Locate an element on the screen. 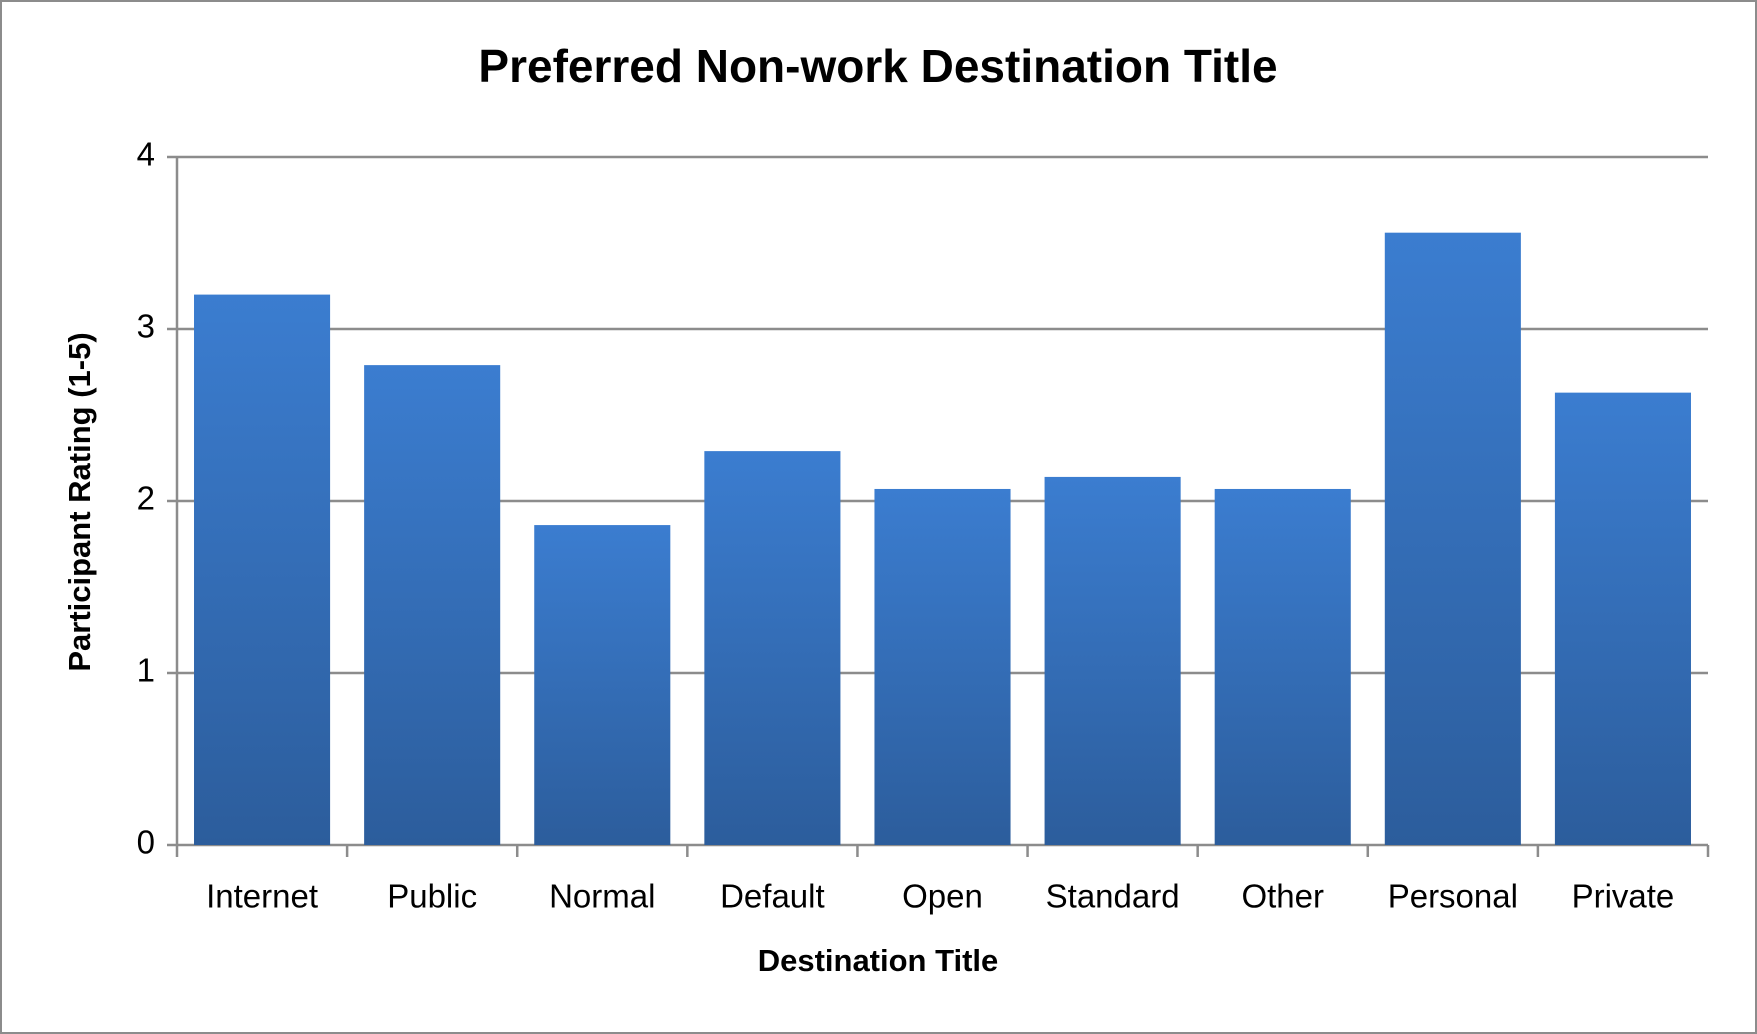 This screenshot has width=1757, height=1034. x-tick-label: Private is located at coordinates (1623, 896).